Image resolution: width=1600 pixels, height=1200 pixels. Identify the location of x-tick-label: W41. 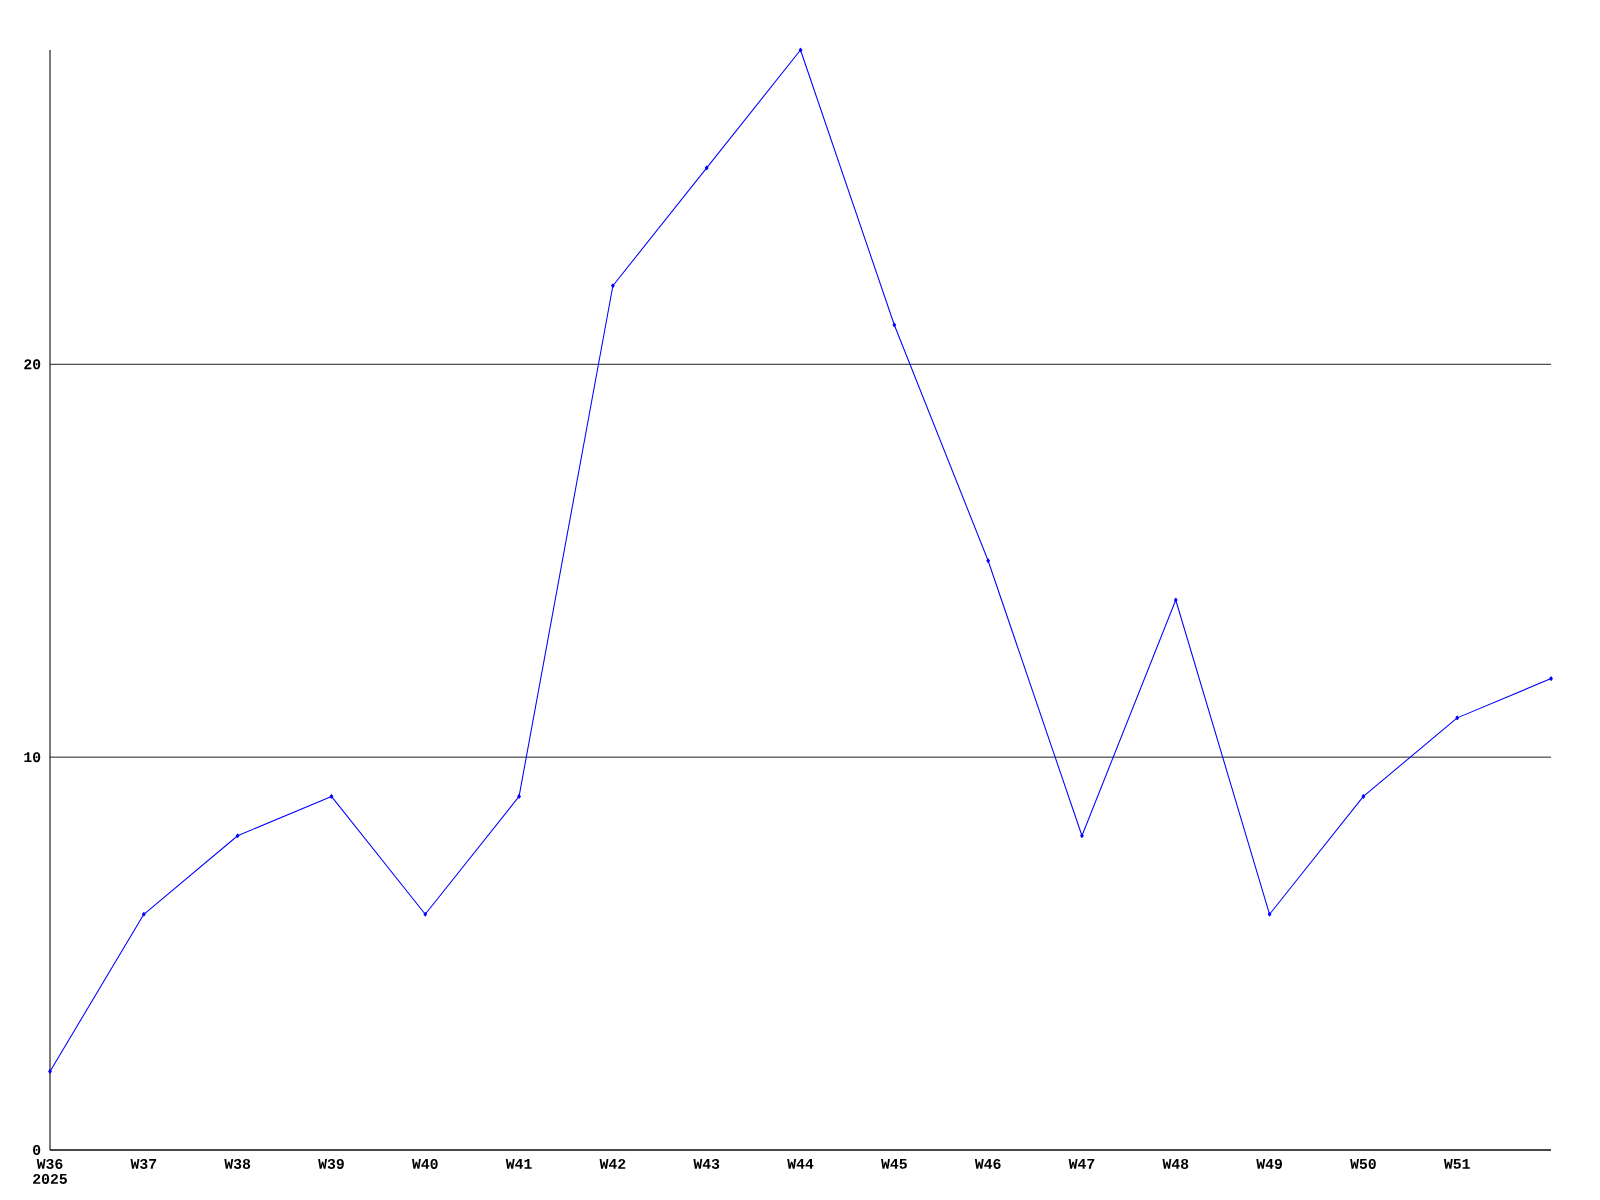
(518, 1163).